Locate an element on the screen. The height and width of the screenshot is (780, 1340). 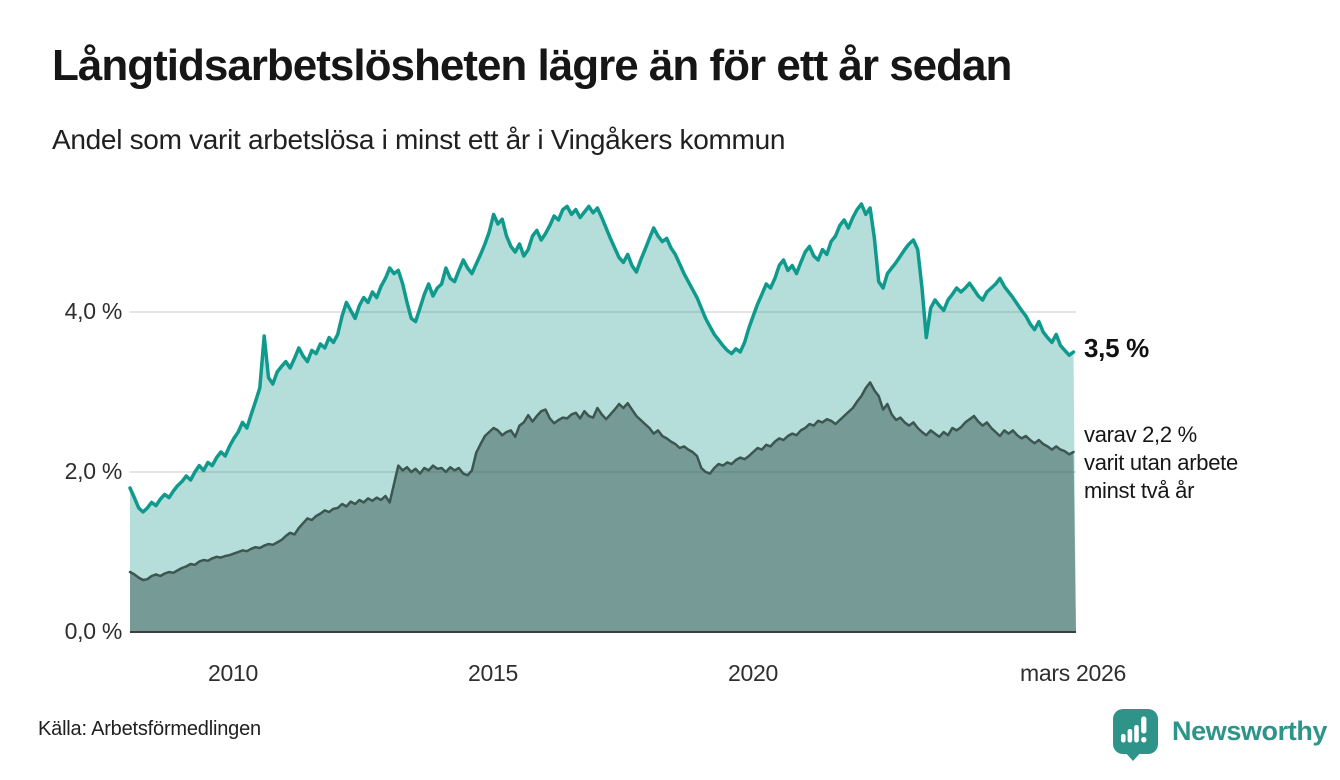
logo-bar-short is located at coordinates (1123, 738).